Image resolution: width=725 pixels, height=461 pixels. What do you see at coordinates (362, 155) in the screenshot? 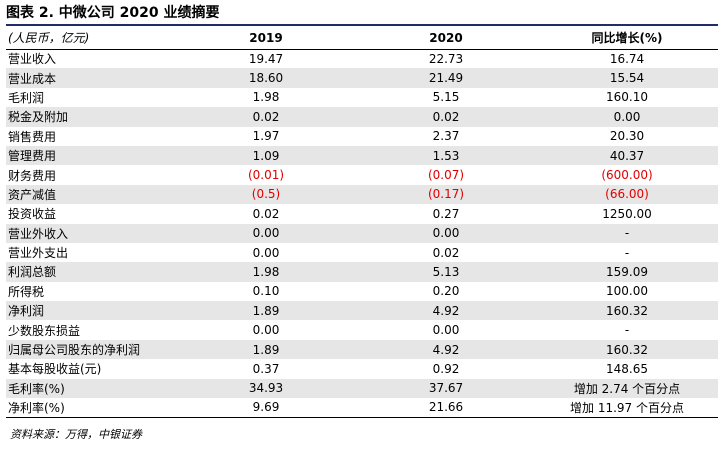
I see `table-row: 管理费用 1.09 1.53 40.37` at bounding box center [362, 155].